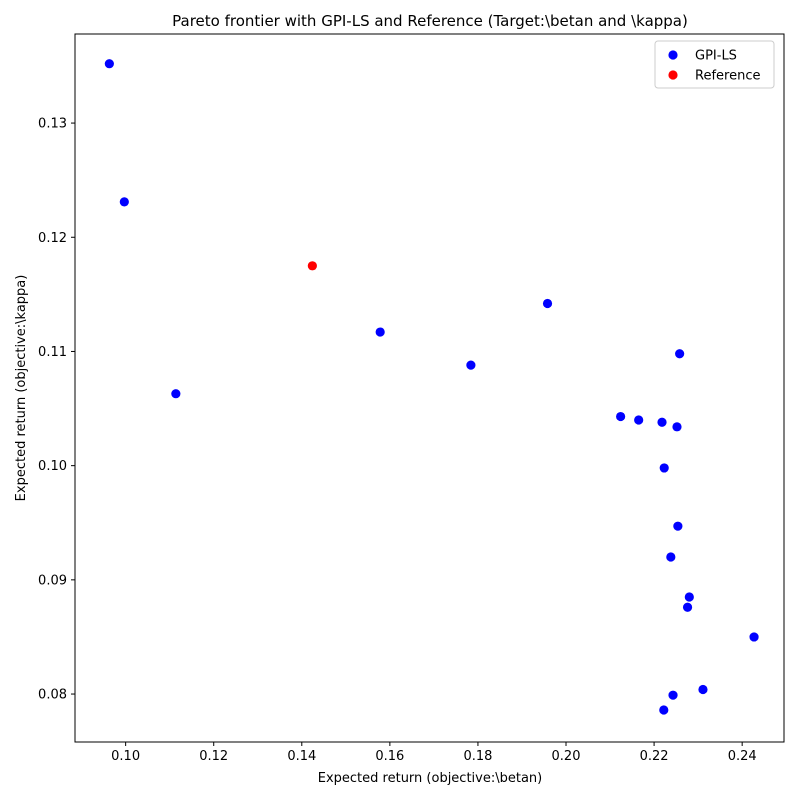  What do you see at coordinates (430, 778) in the screenshot?
I see `x-axis-label: Expected return (objective:\betan)` at bounding box center [430, 778].